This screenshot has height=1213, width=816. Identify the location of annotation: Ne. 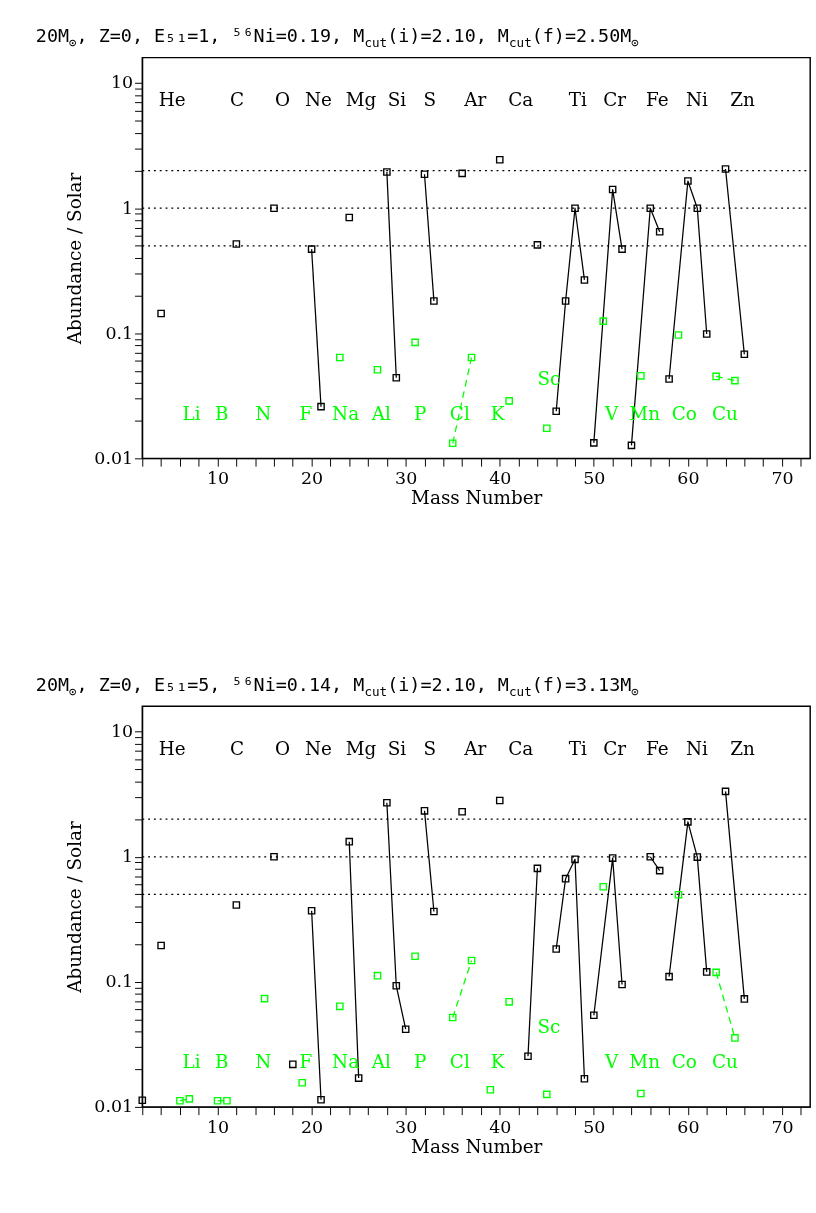
(318, 748).